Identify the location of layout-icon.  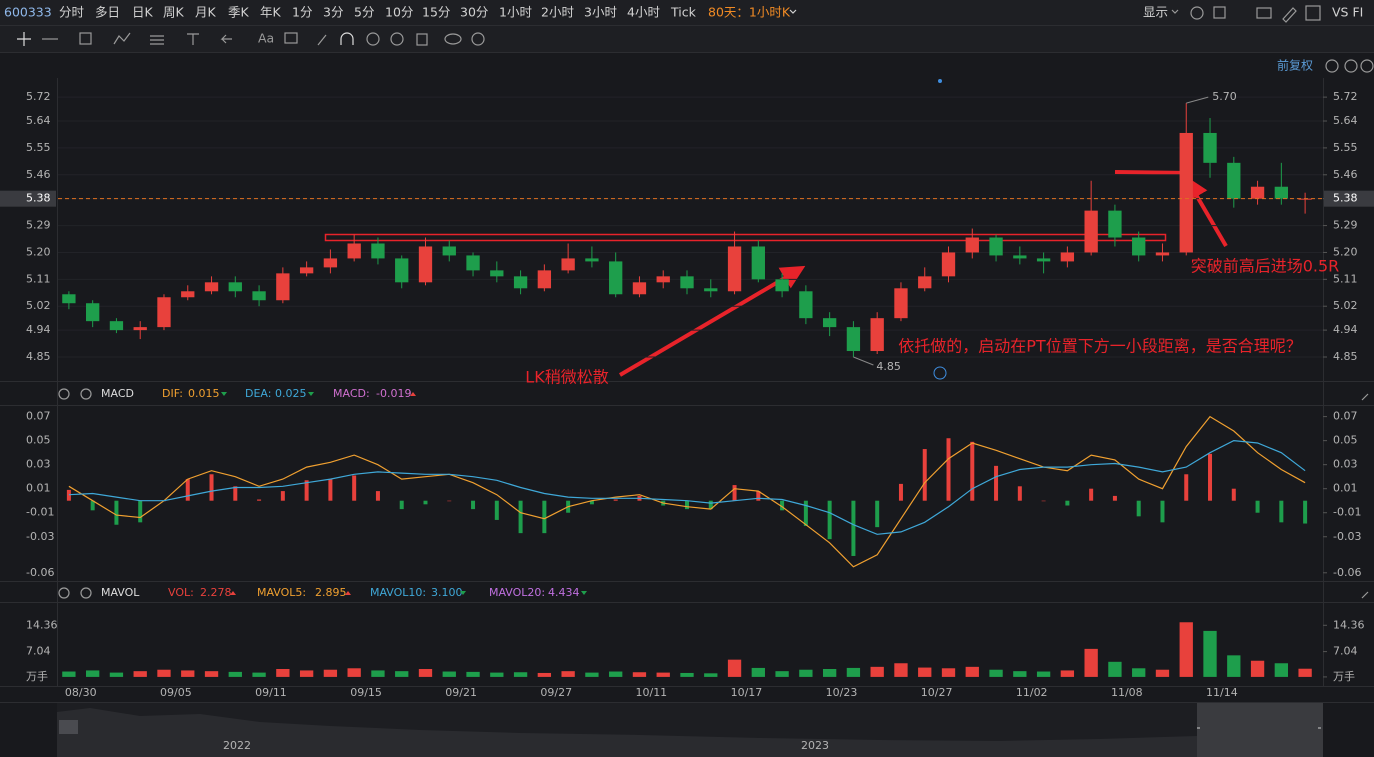
(1313, 13).